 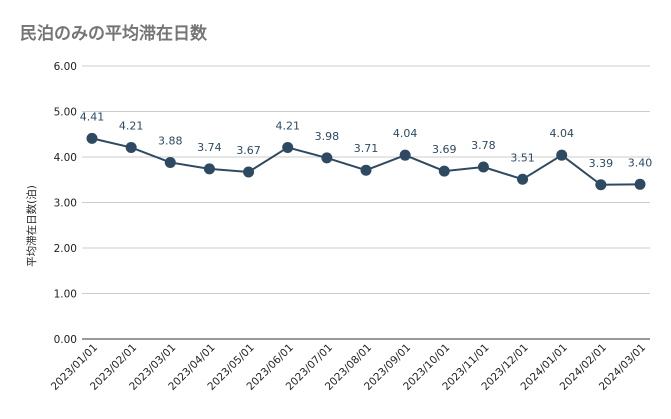 I want to click on data-points, so click(x=366, y=161).